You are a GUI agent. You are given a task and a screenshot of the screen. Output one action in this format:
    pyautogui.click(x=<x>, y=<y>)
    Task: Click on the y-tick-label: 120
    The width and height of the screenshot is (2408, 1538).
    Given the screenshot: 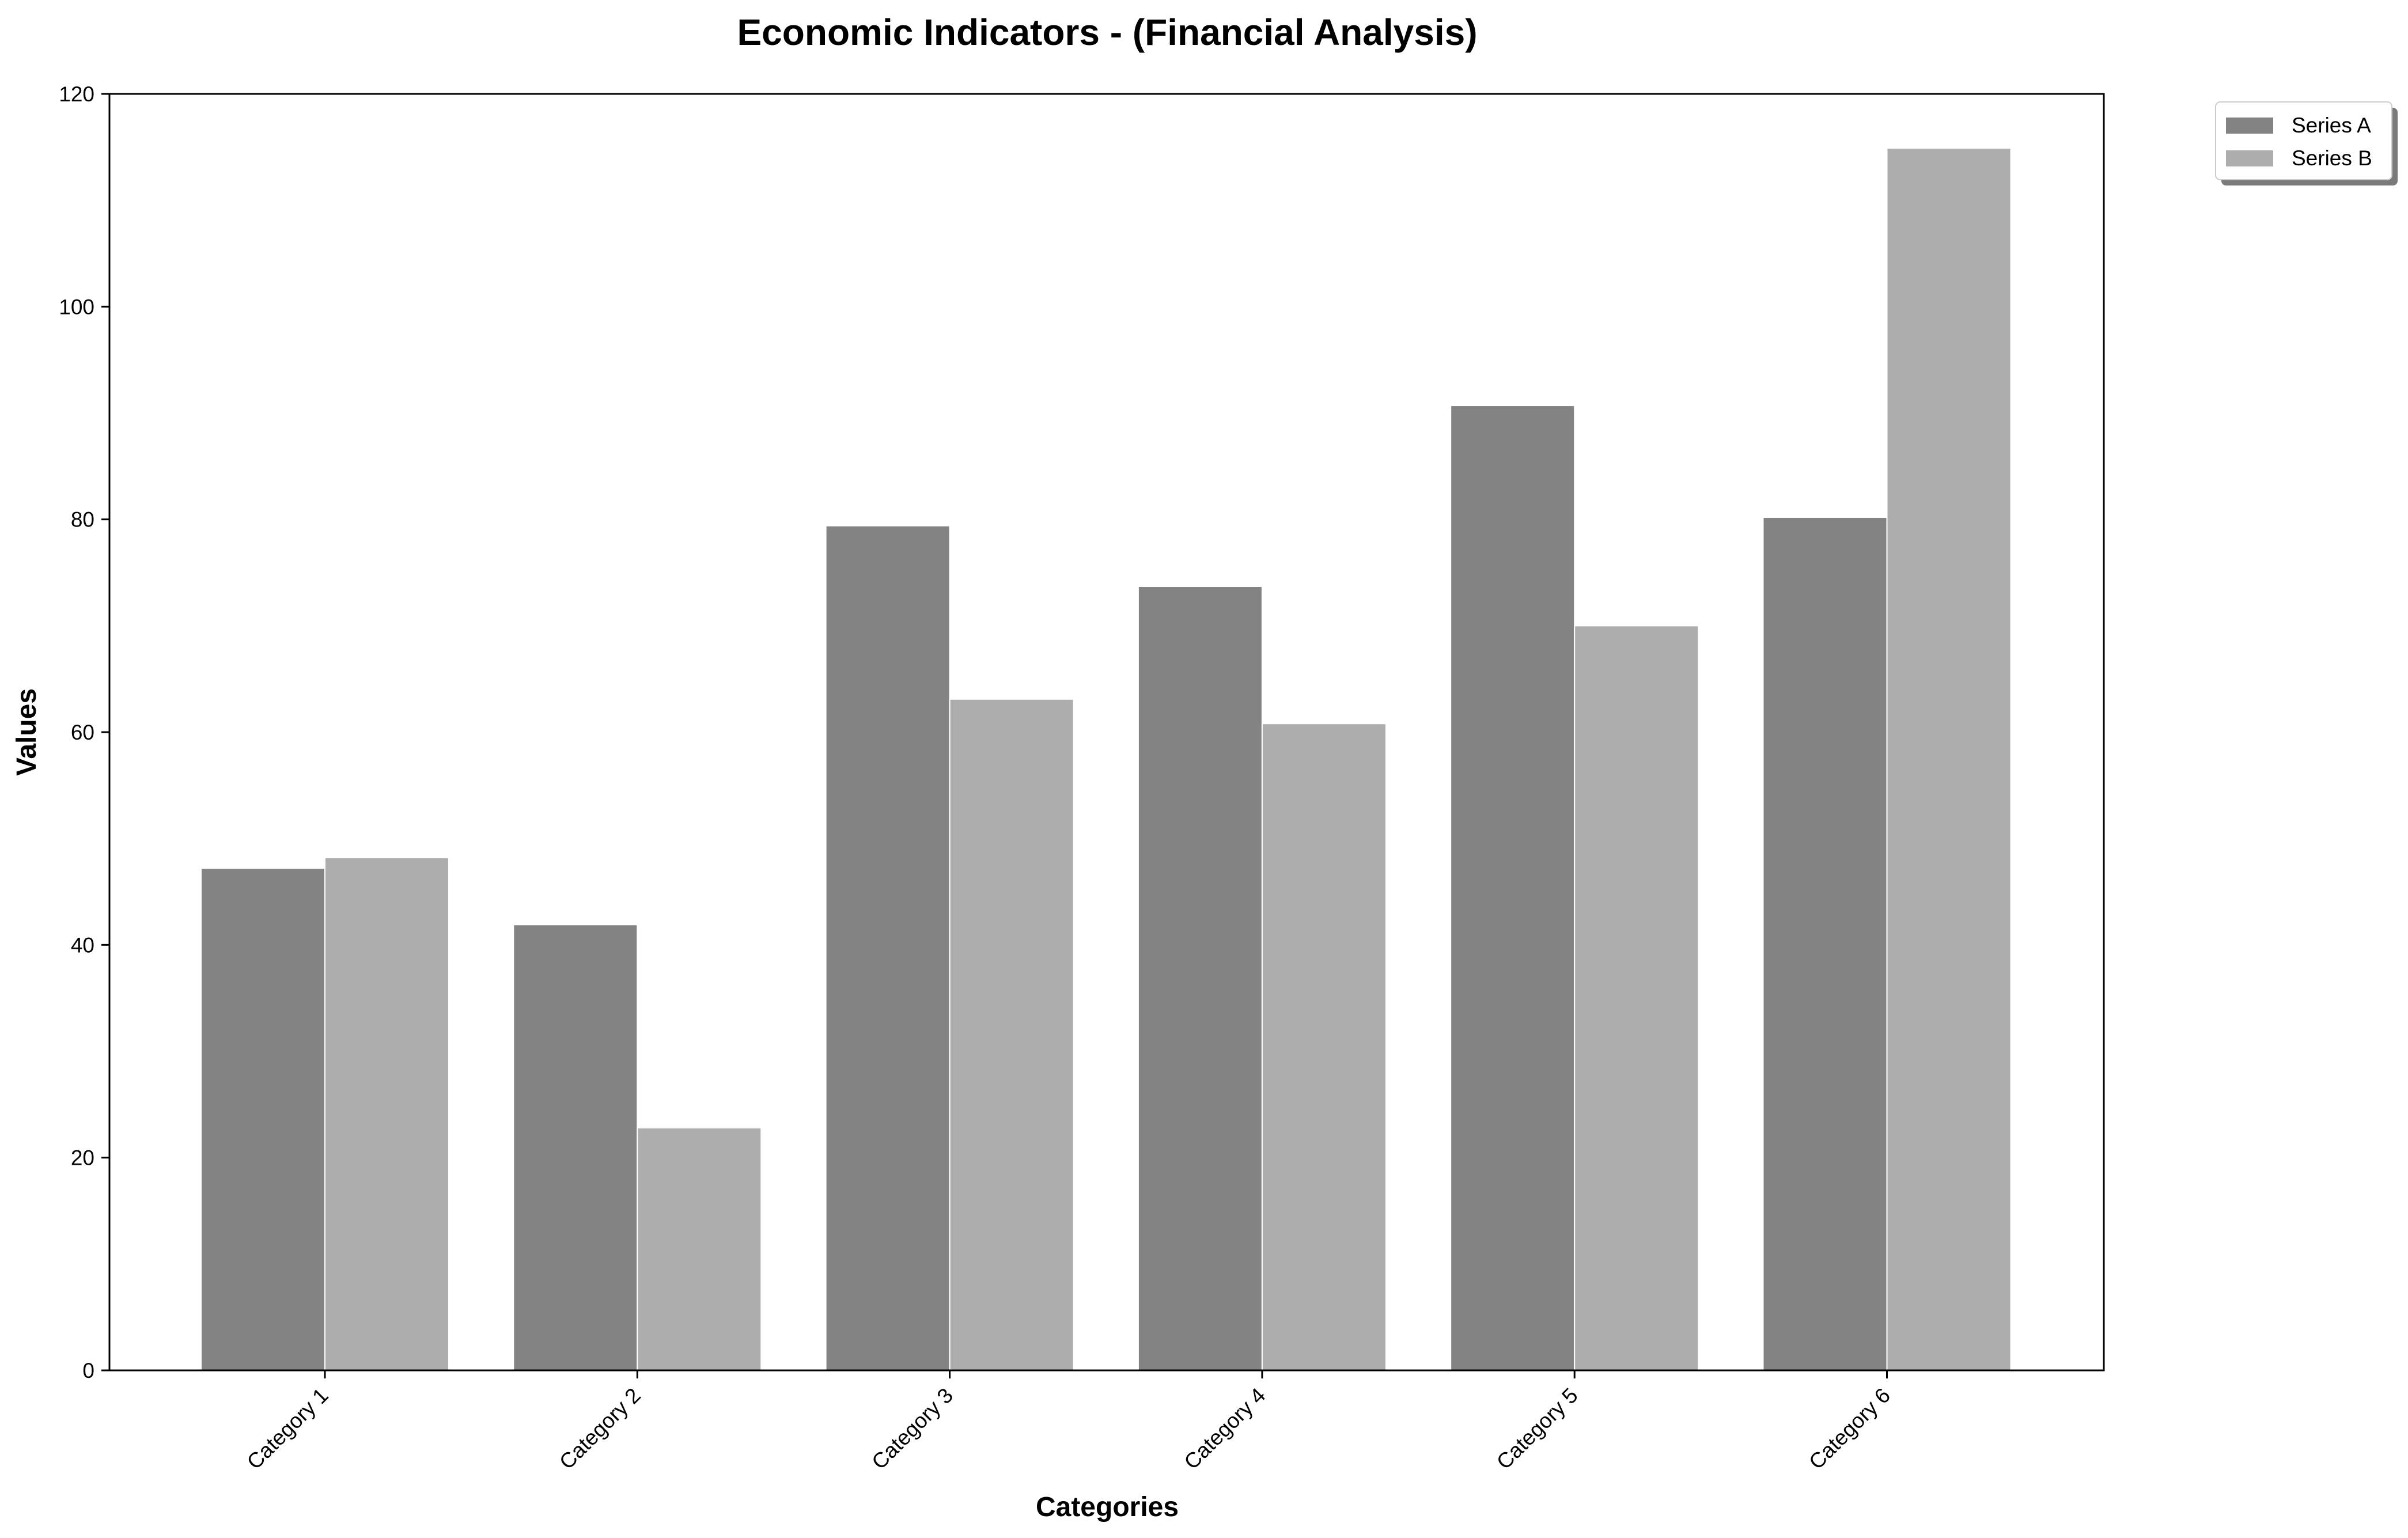 What is the action you would take?
    pyautogui.click(x=76, y=94)
    